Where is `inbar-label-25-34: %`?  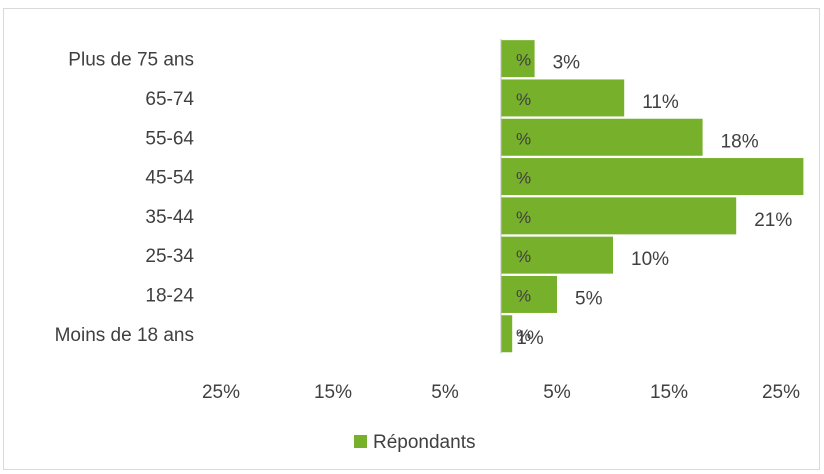 inbar-label-25-34: % is located at coordinates (523, 256).